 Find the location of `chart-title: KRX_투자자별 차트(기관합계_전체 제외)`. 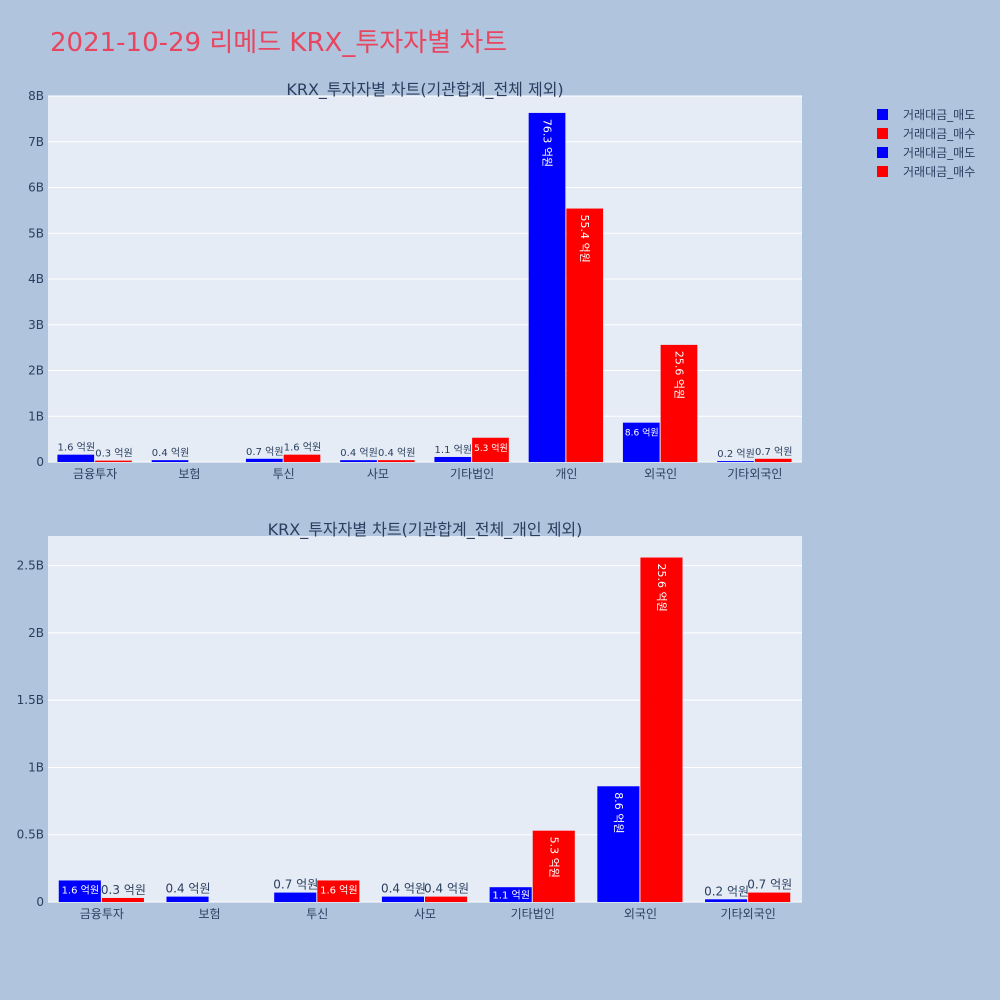

chart-title: KRX_투자자별 차트(기관합계_전체 제외) is located at coordinates (424, 90).